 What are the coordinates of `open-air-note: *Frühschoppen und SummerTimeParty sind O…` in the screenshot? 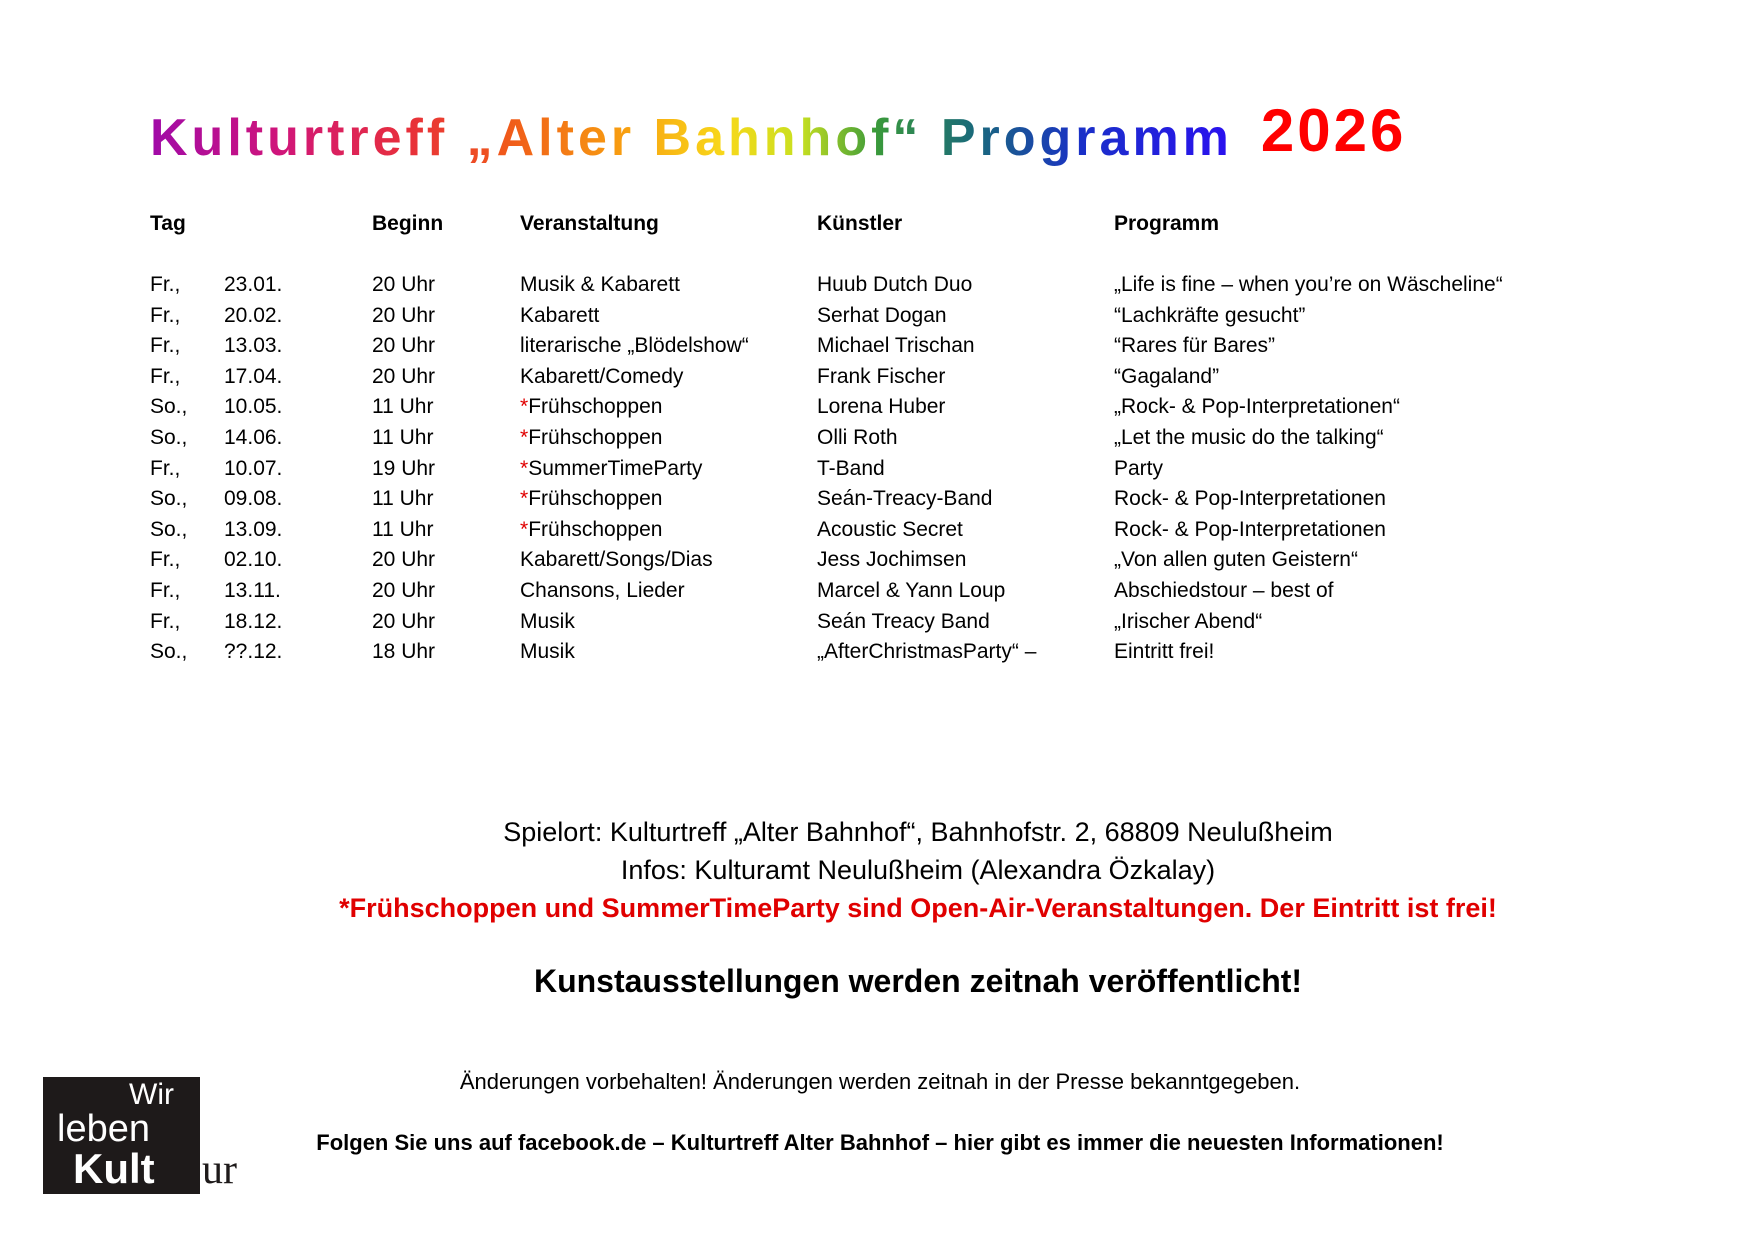 It's located at (918, 908).